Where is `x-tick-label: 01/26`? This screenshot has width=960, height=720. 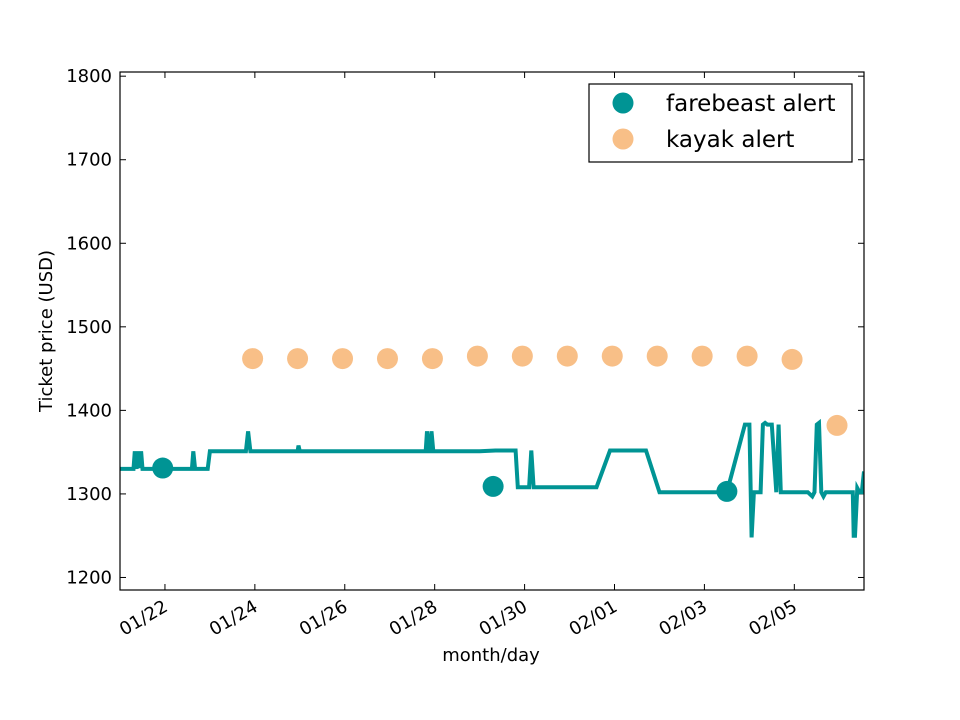 x-tick-label: 01/26 is located at coordinates (323, 618).